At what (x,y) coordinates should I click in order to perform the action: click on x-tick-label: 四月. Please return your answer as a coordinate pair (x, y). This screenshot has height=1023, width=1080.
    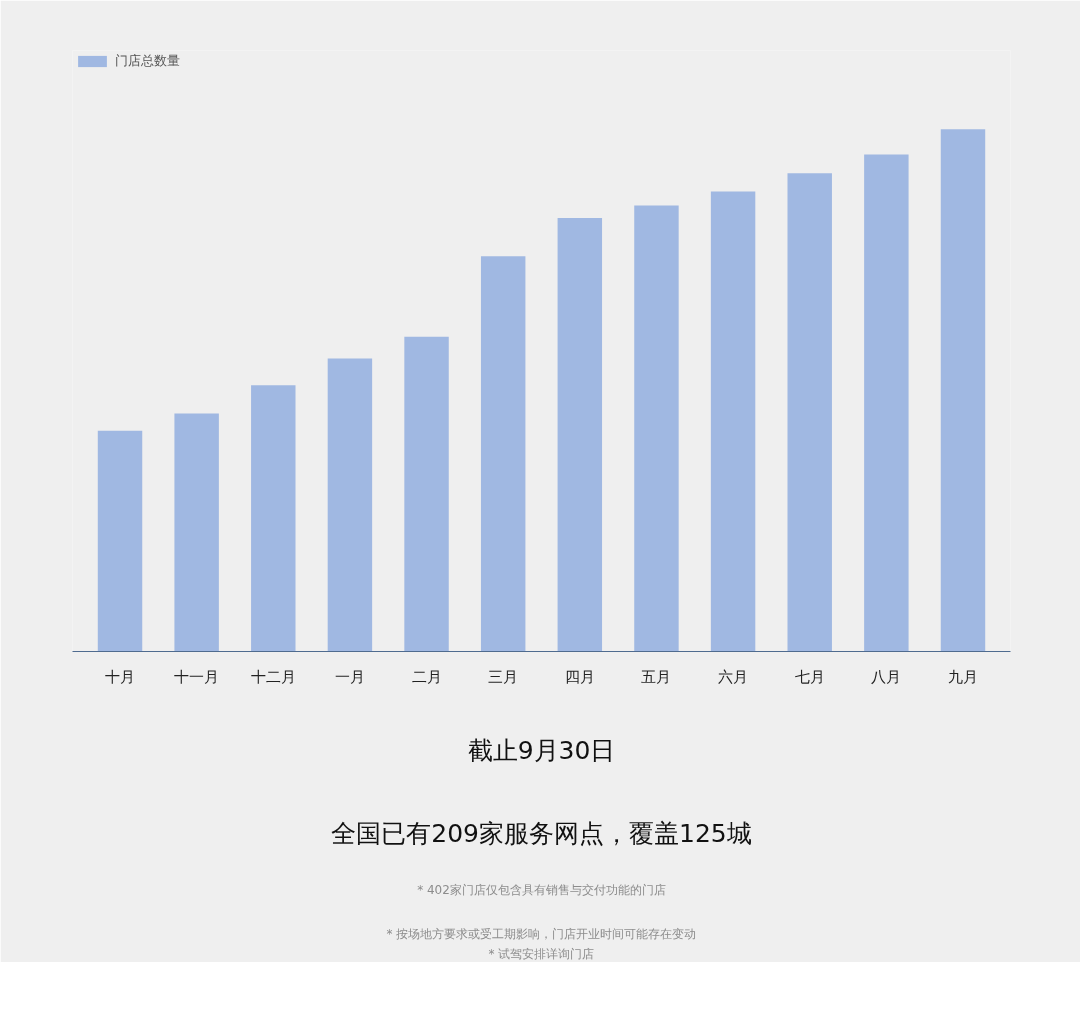
    Looking at the image, I should click on (579, 676).